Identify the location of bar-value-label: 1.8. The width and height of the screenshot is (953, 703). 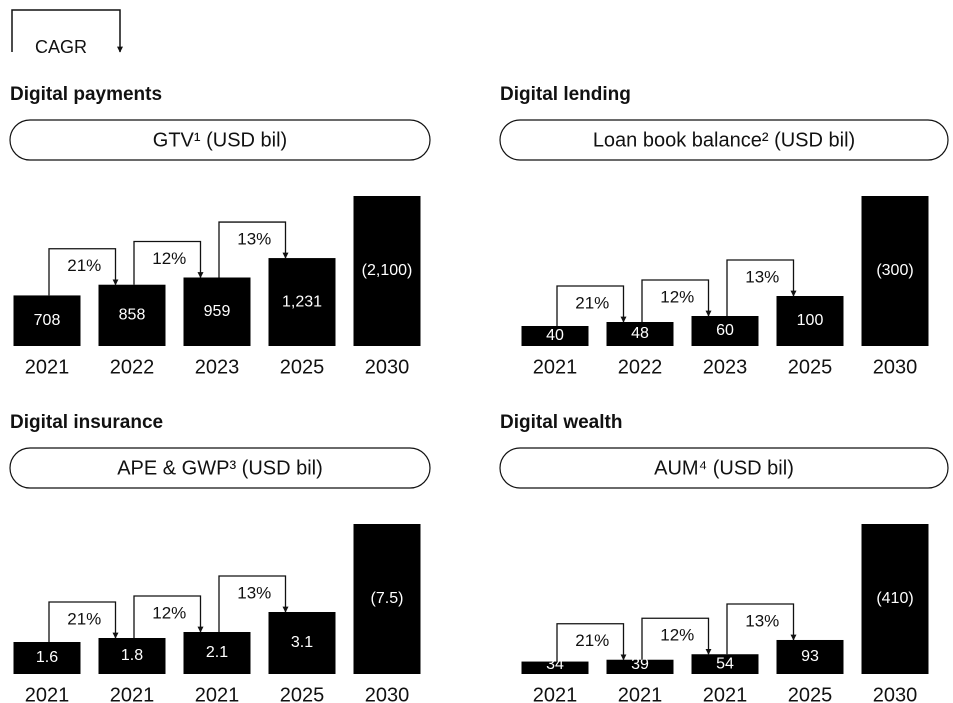
(132, 655).